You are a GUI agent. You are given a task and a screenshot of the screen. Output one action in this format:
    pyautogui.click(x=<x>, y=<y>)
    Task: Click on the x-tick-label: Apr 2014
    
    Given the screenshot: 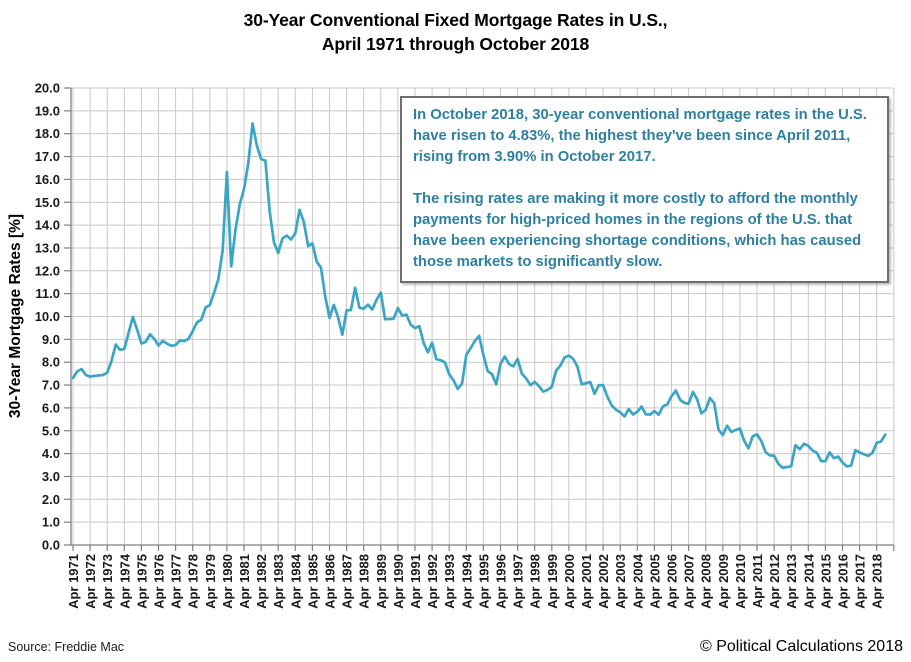 What is the action you would take?
    pyautogui.click(x=808, y=581)
    